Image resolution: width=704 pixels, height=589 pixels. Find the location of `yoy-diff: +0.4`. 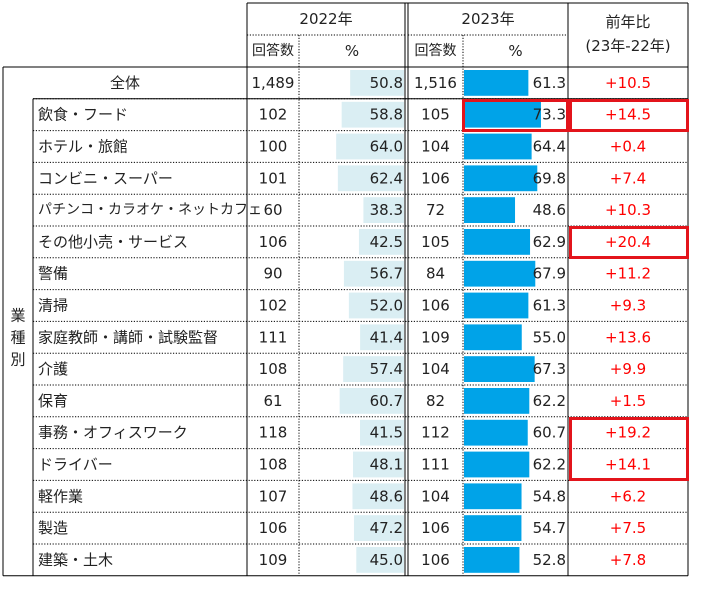

yoy-diff: +0.4 is located at coordinates (628, 147).